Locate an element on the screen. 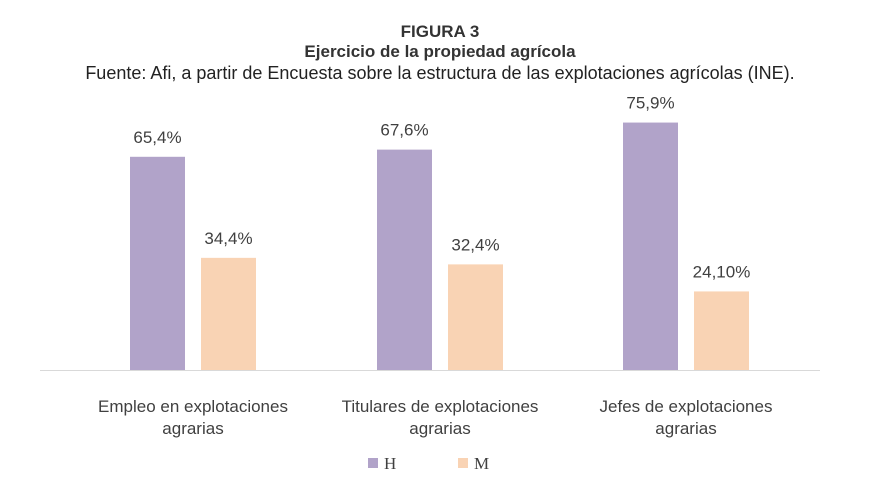 The image size is (880, 495). x-tick-label: Empleo en explotaciones is located at coordinates (193, 406).